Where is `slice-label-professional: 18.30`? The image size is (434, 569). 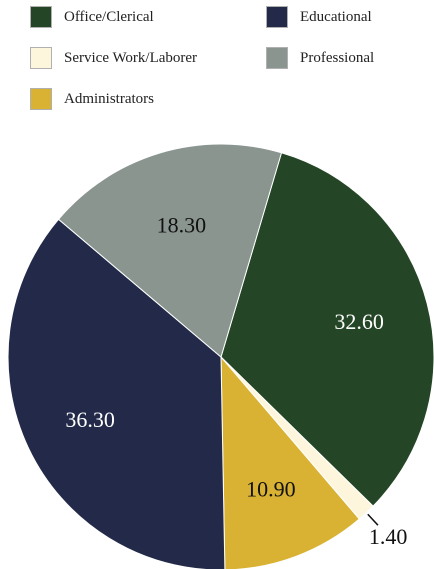
slice-label-professional: 18.30 is located at coordinates (182, 224).